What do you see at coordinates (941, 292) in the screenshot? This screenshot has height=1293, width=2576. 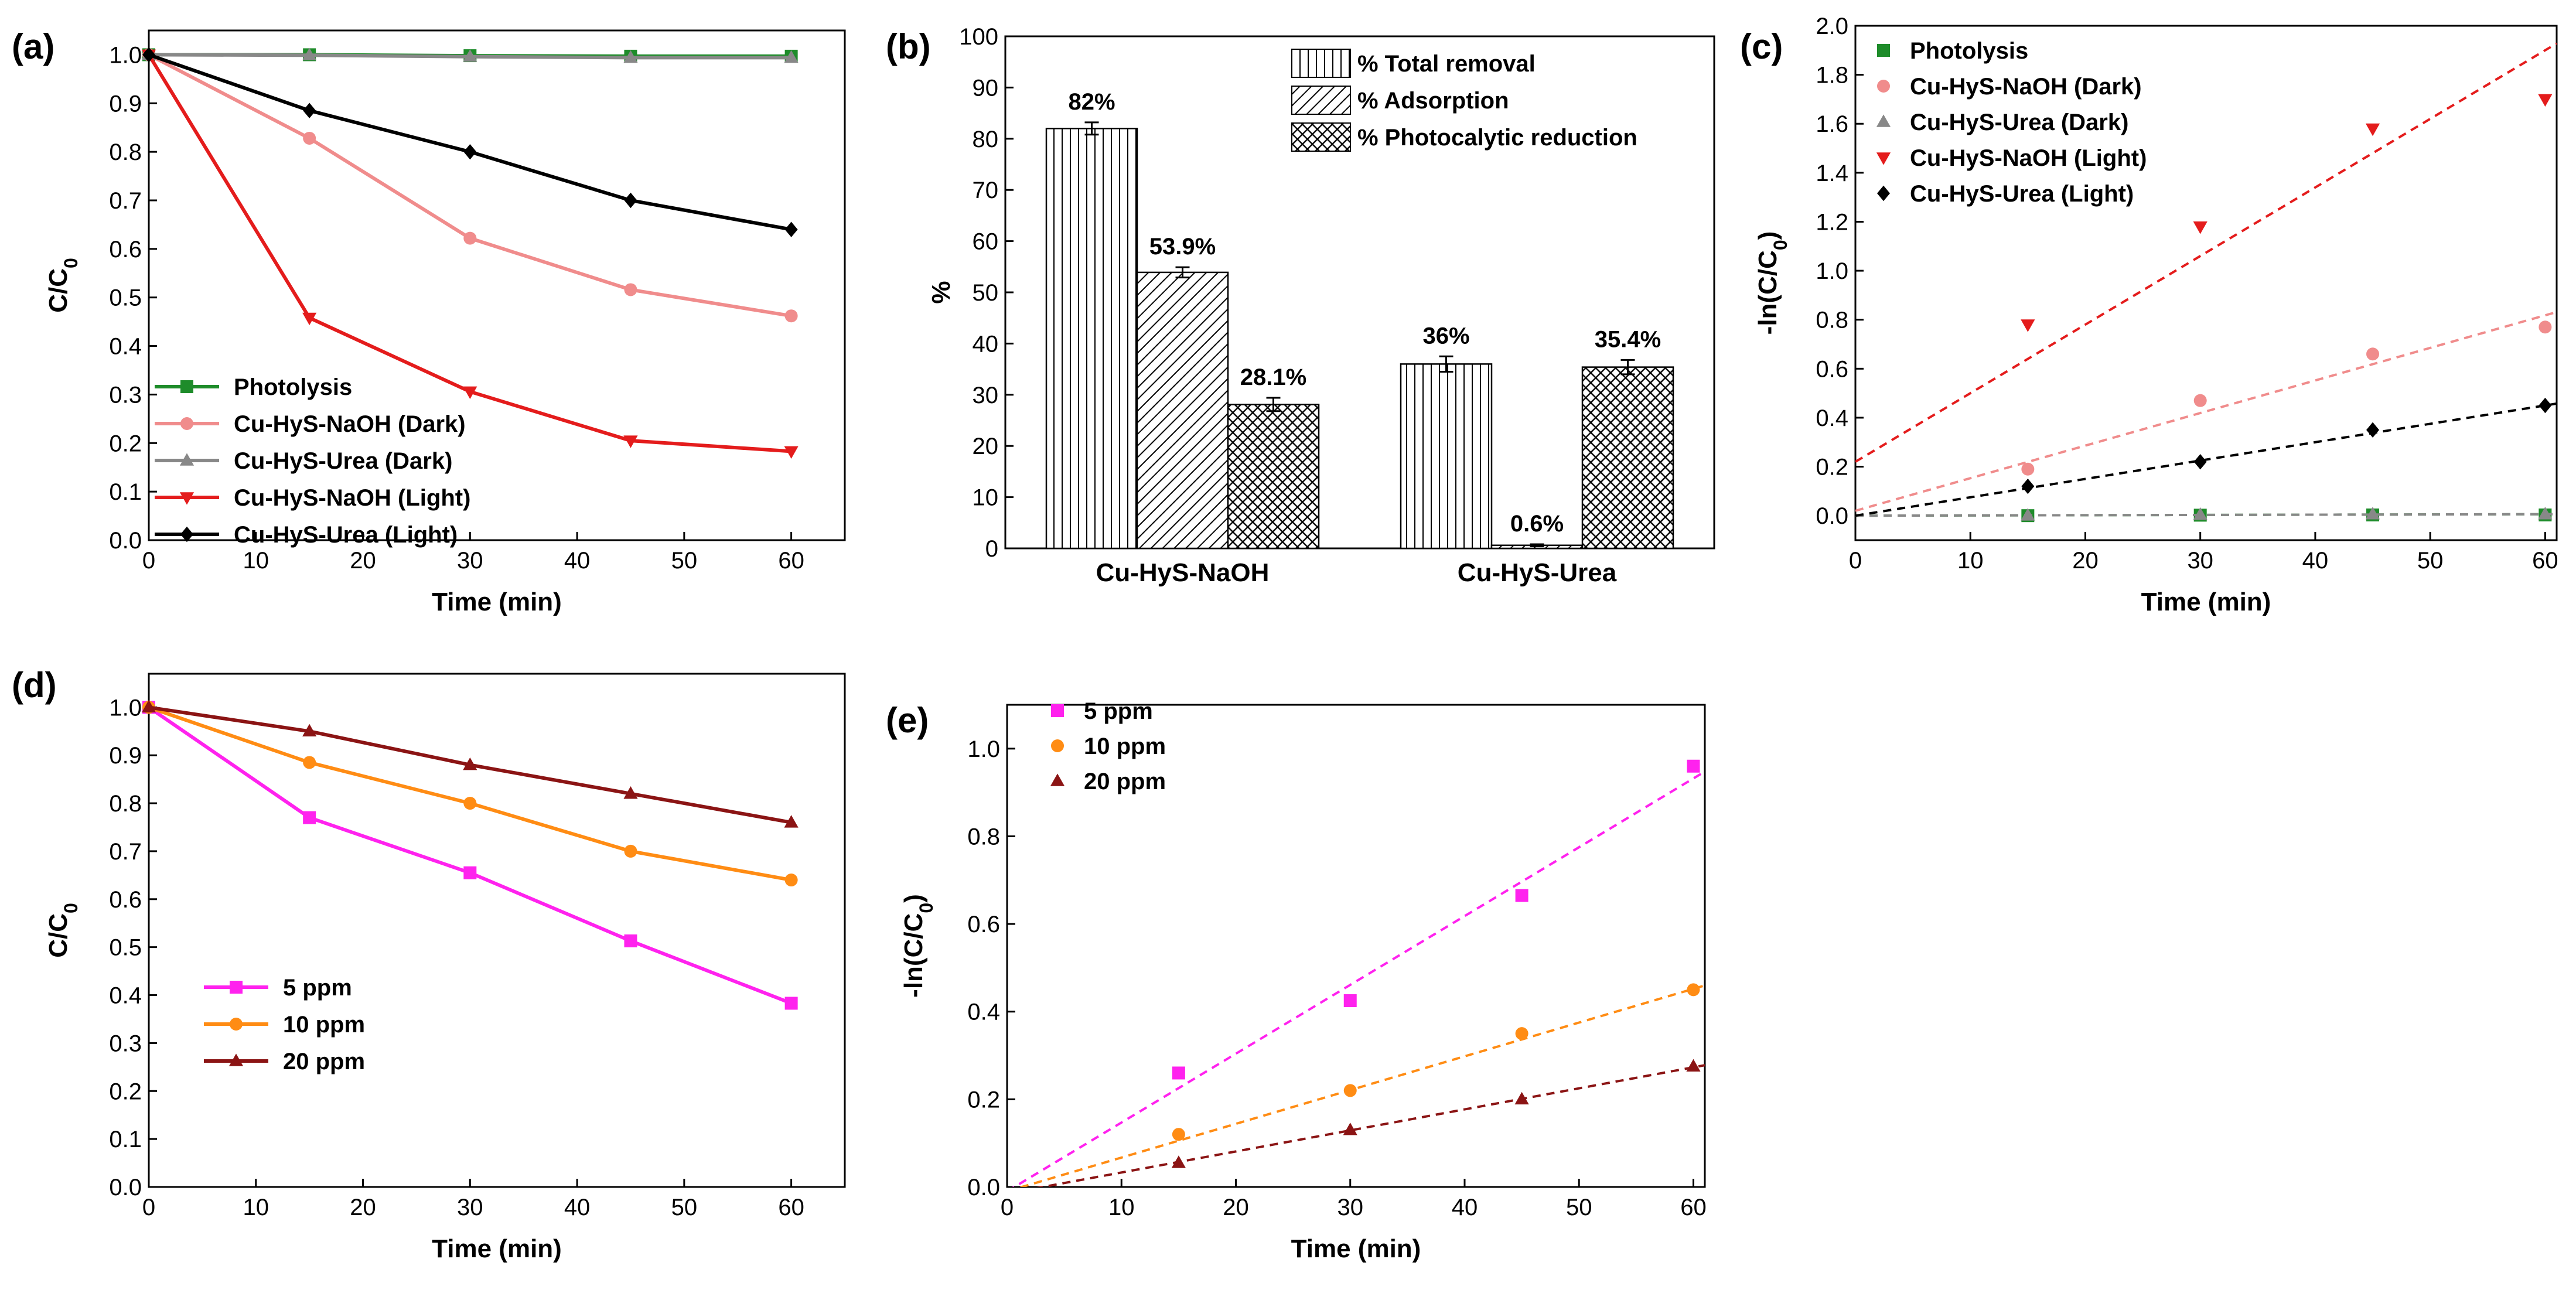 I see `y-axis-label: %` at bounding box center [941, 292].